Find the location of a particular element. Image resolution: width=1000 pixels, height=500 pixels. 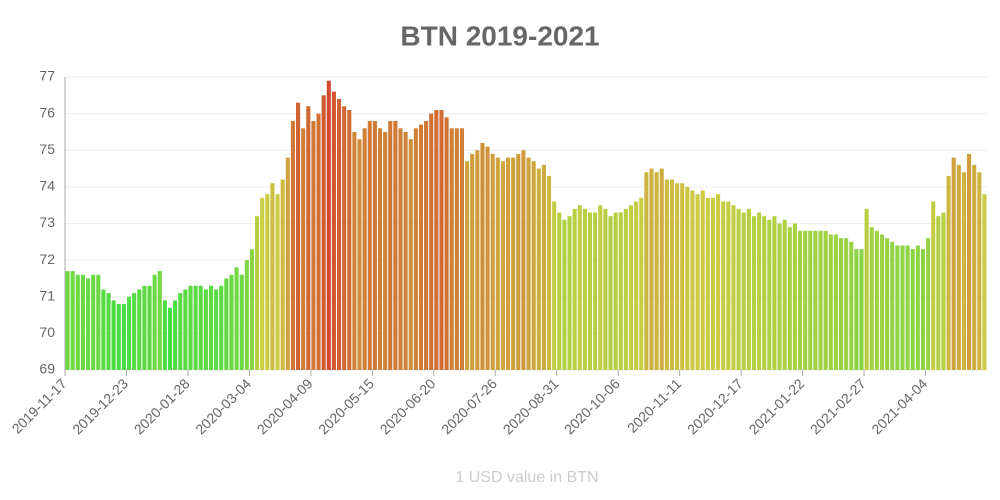

x-tick-label: 2020-05-15 is located at coordinates (346, 406).